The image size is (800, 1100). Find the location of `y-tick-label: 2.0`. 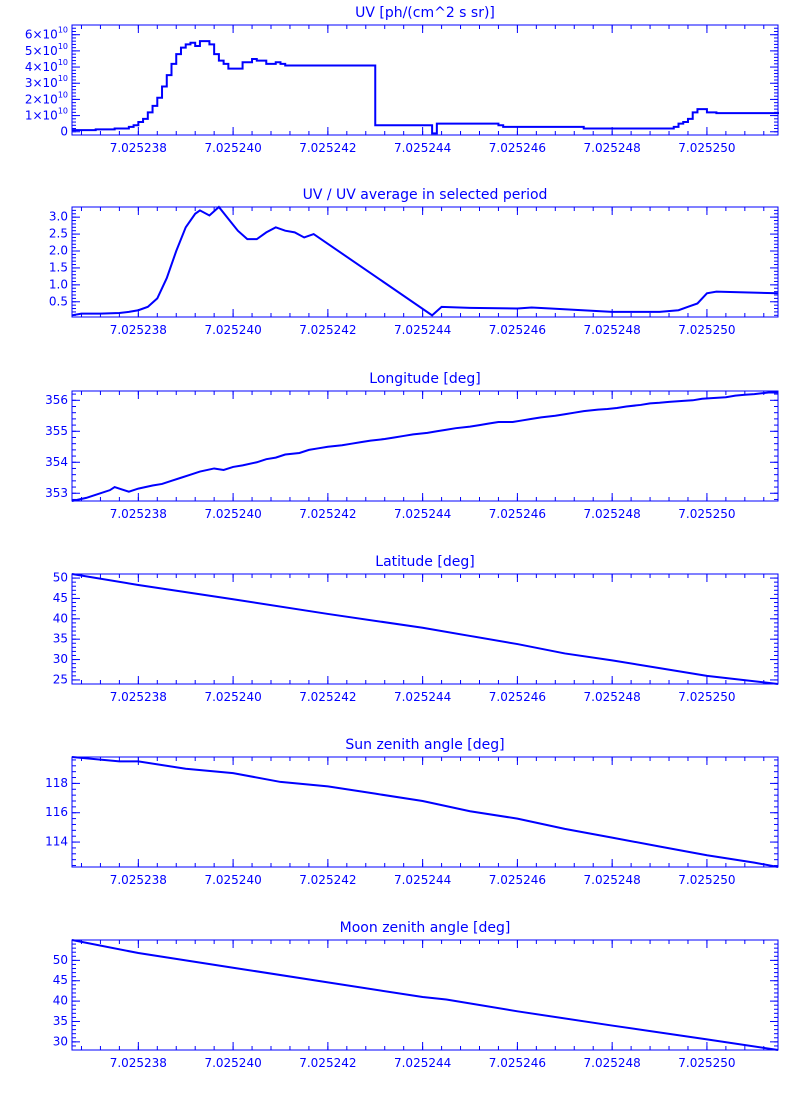

y-tick-label: 2.0 is located at coordinates (58, 251).